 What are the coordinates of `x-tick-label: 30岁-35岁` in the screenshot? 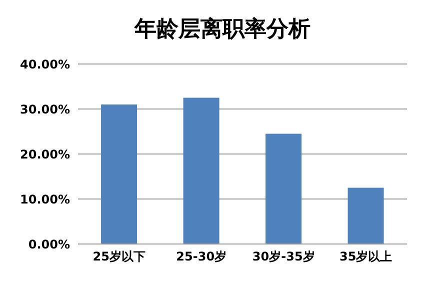 It's located at (283, 257).